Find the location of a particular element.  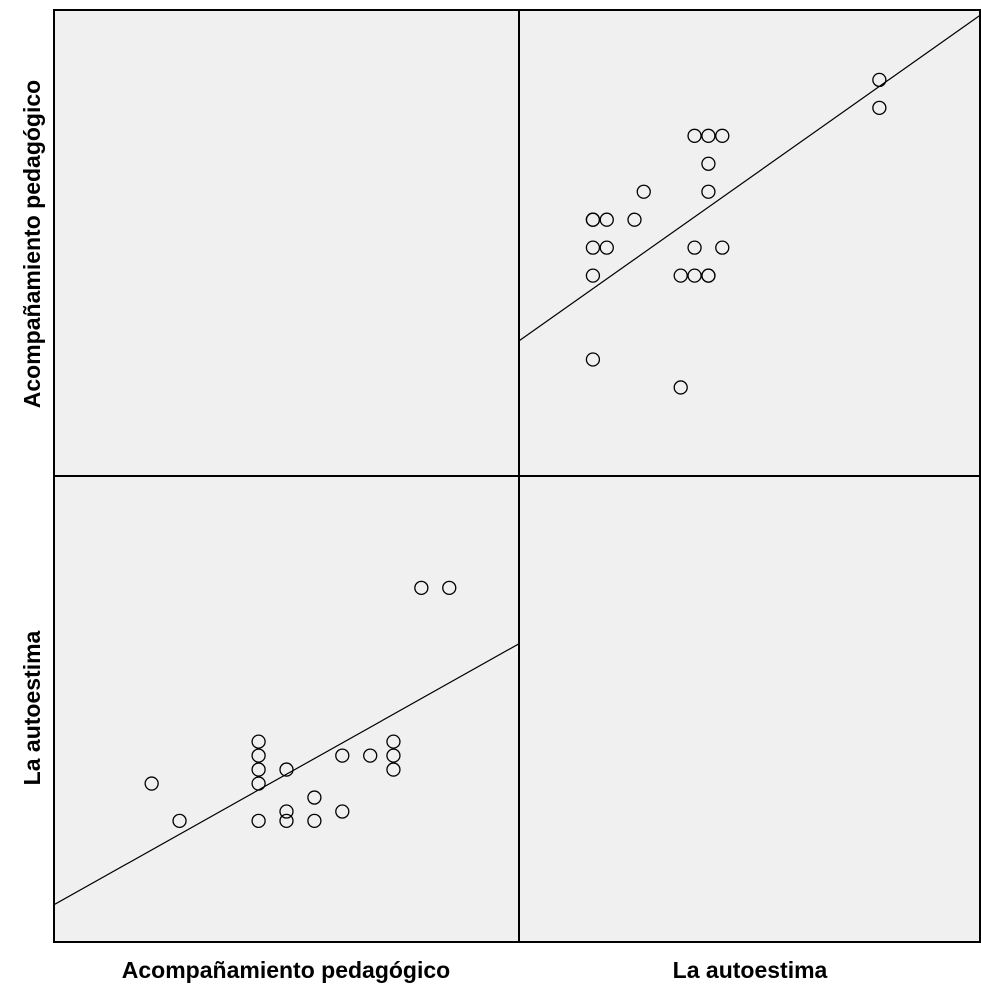

fit-line-r1-c0 is located at coordinates (286, 774).